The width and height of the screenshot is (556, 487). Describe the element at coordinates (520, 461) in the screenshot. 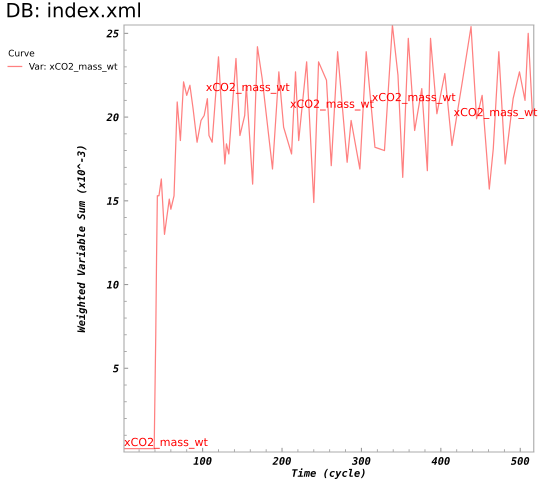

I see `x-tick-label: 500` at that location.